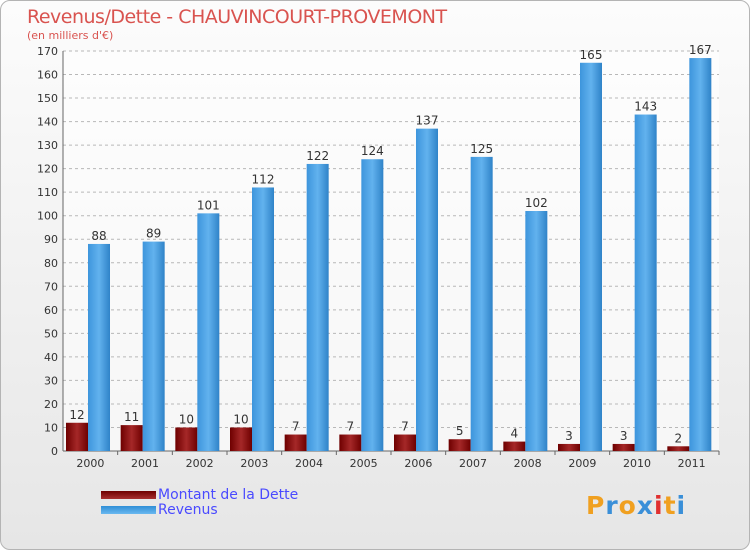 This screenshot has height=550, width=750. Describe the element at coordinates (47, 145) in the screenshot. I see `y-tick-label: 130` at that location.